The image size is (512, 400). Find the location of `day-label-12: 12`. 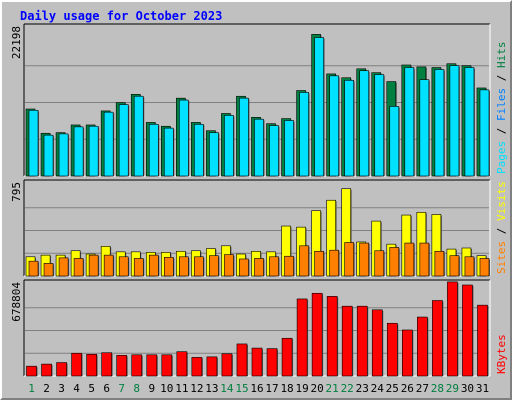

day-label-12: 12 is located at coordinates (196, 388).